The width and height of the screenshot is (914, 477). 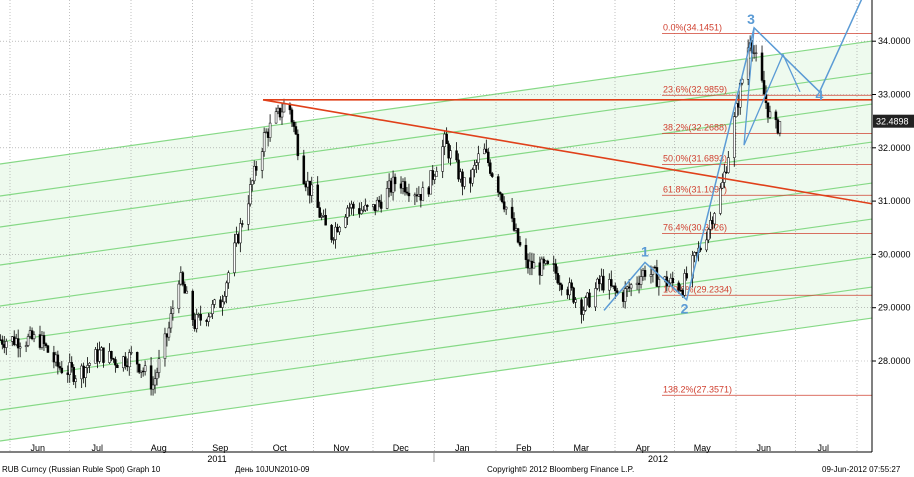 What do you see at coordinates (582, 448) in the screenshot?
I see `x-month-label: Mar` at bounding box center [582, 448].